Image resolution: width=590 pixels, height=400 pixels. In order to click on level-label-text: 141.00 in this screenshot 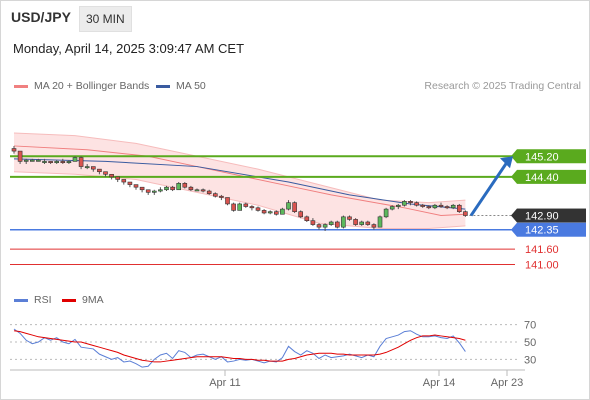, I will do `click(542, 266)`.